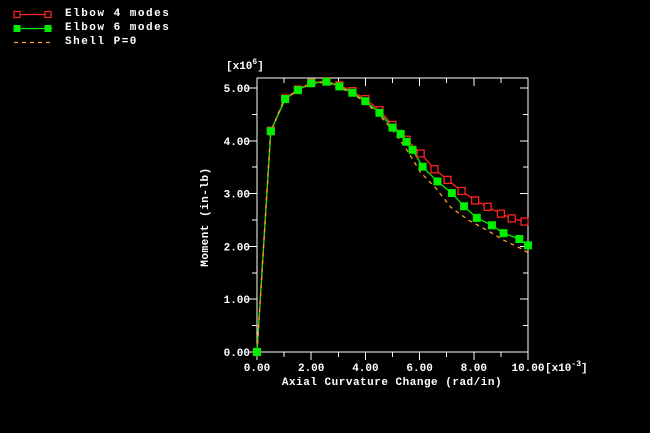  Describe the element at coordinates (237, 248) in the screenshot. I see `y-tick-label: 2.00` at that location.